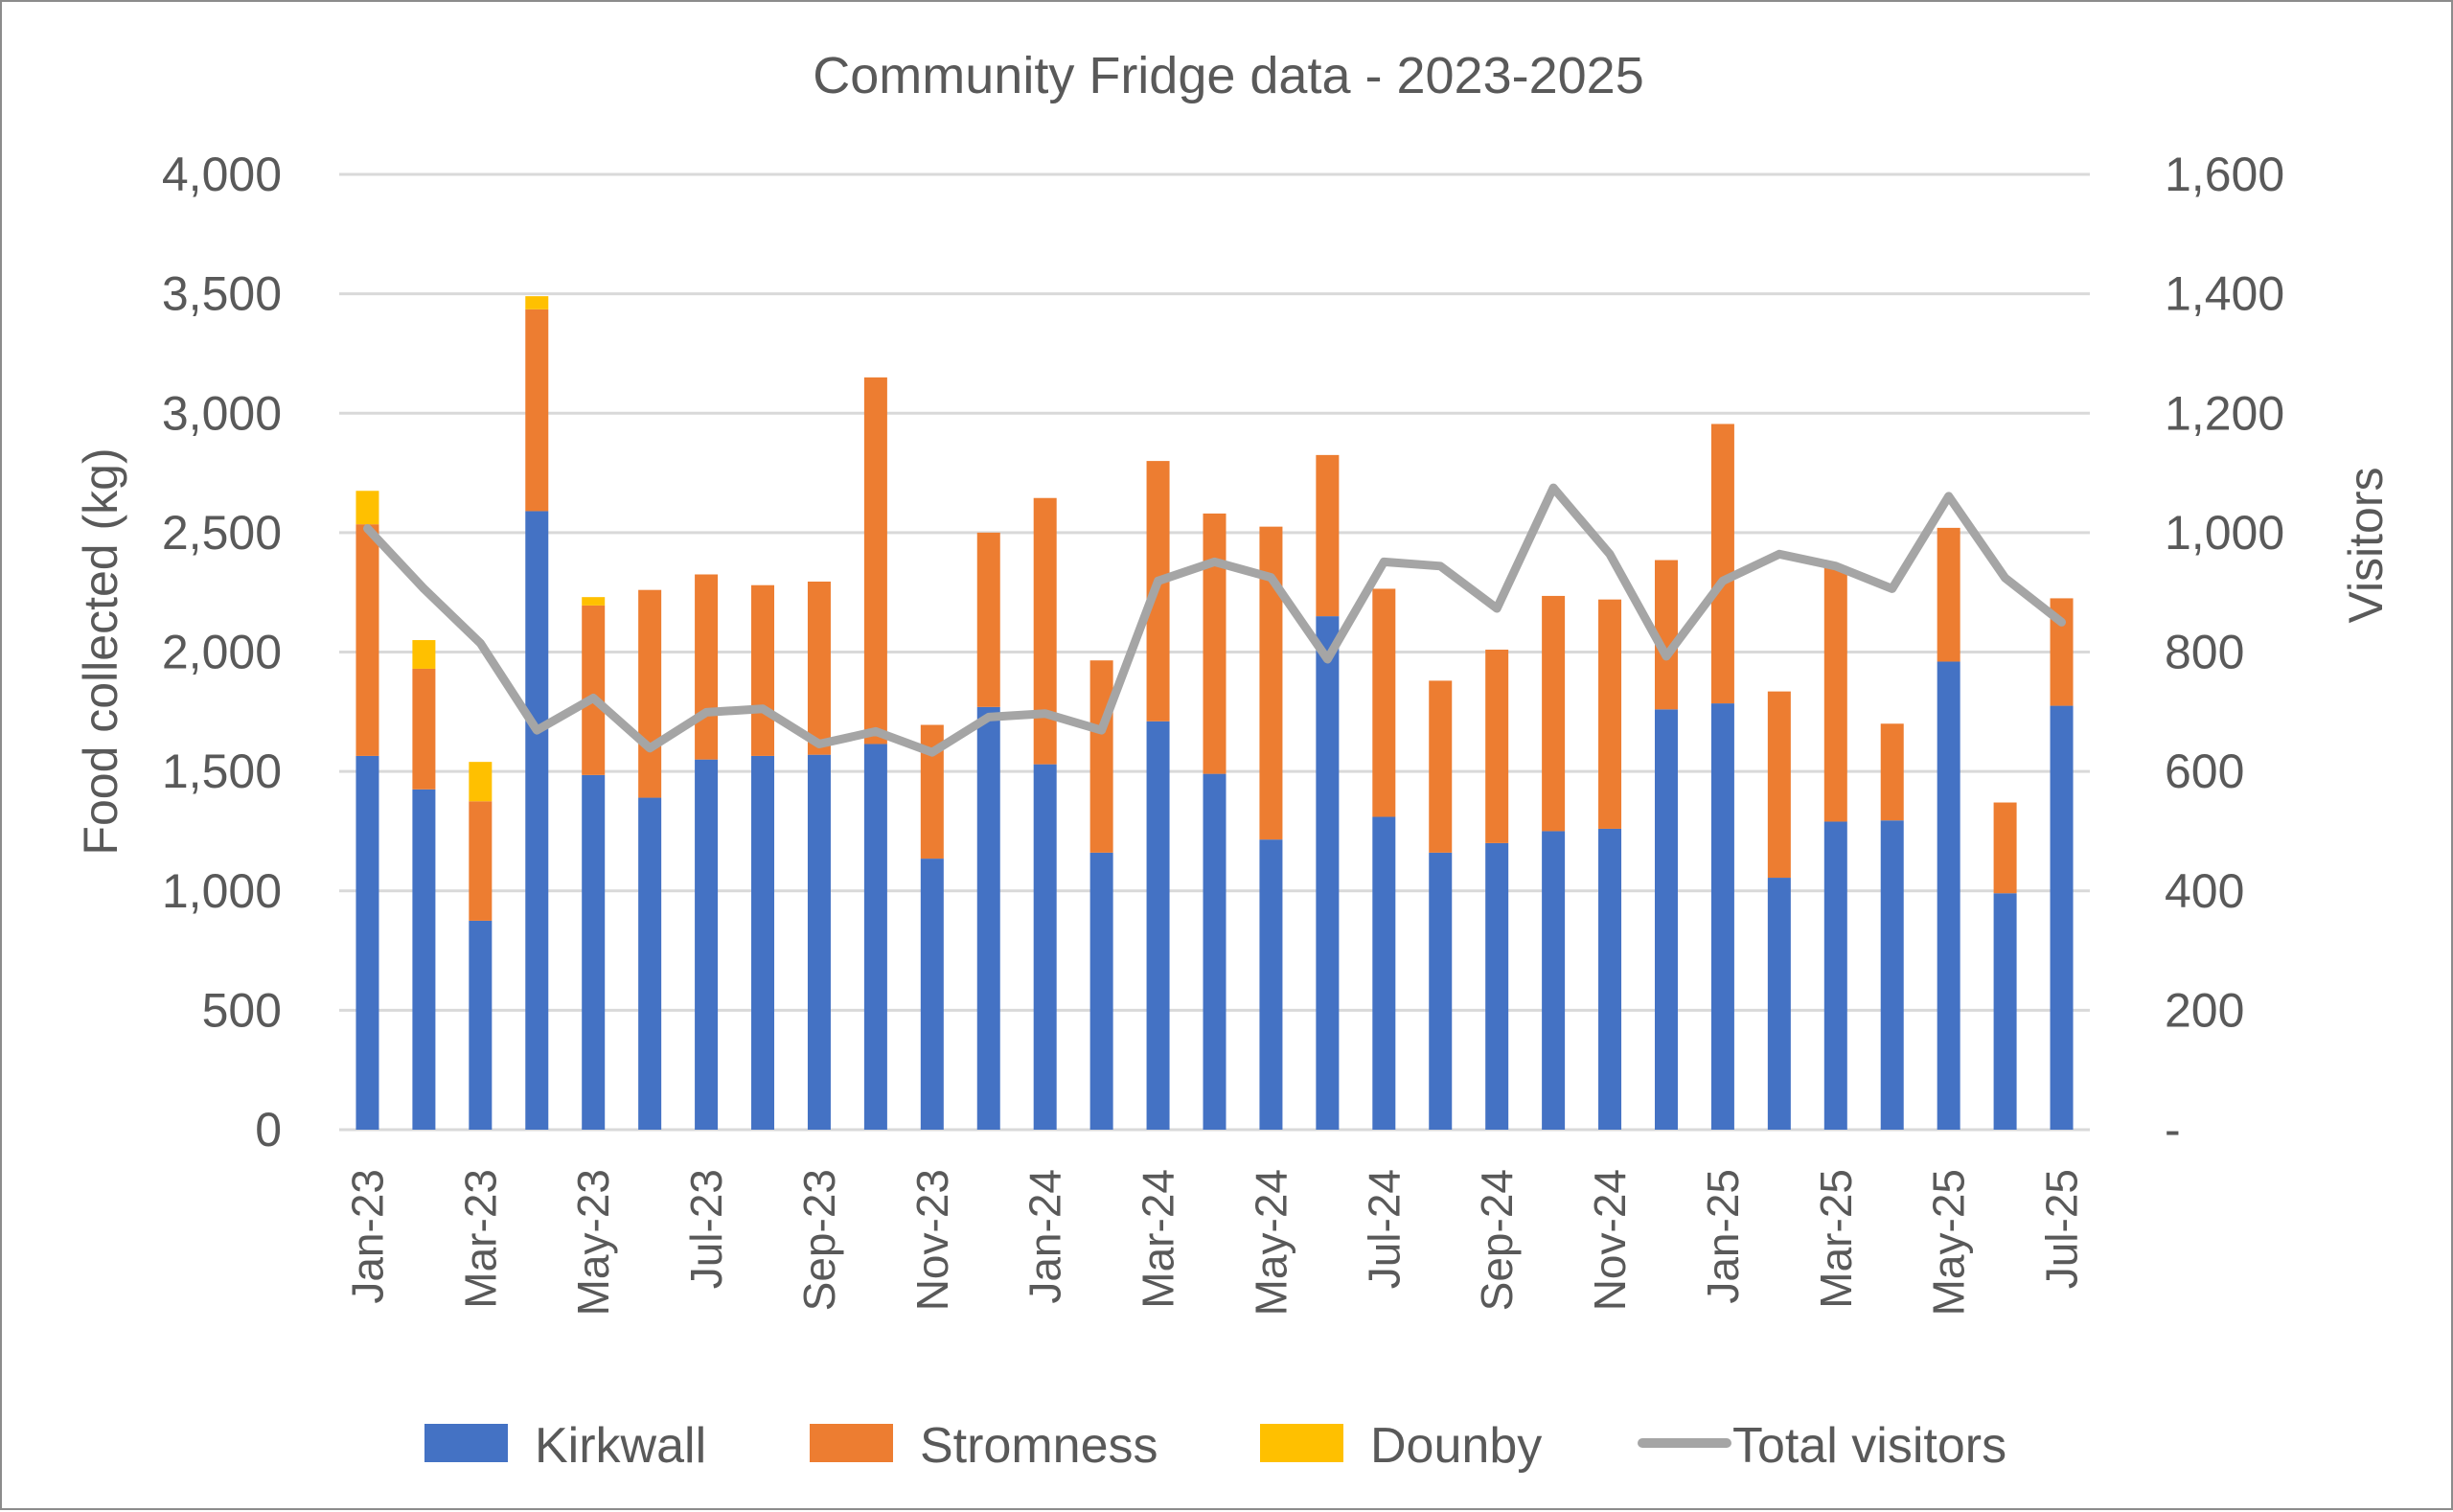 The image size is (2453, 1512). Describe the element at coordinates (222, 891) in the screenshot. I see `left-tick-label: 1,000` at that location.